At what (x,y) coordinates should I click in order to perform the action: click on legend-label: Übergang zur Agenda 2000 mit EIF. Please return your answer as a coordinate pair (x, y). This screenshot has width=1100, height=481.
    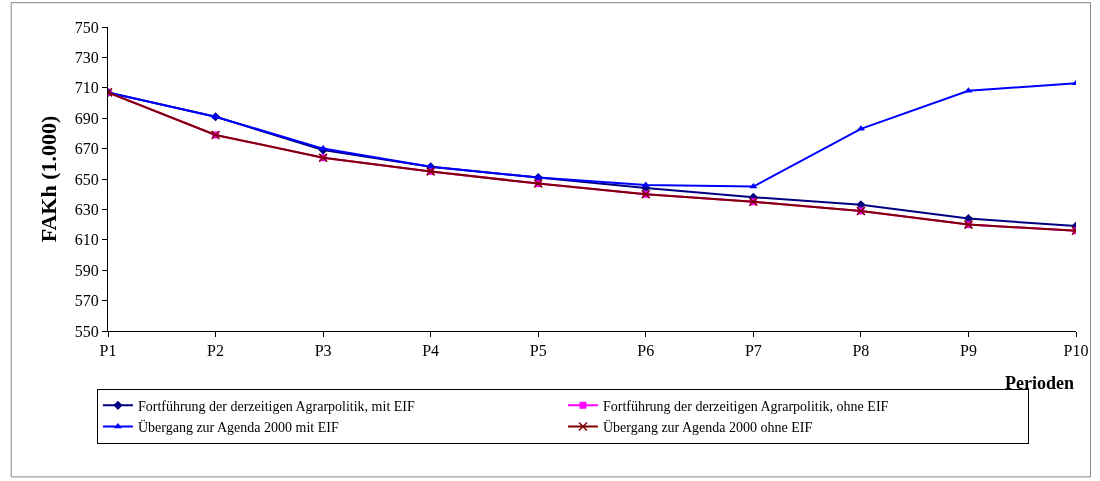
    Looking at the image, I should click on (238, 427).